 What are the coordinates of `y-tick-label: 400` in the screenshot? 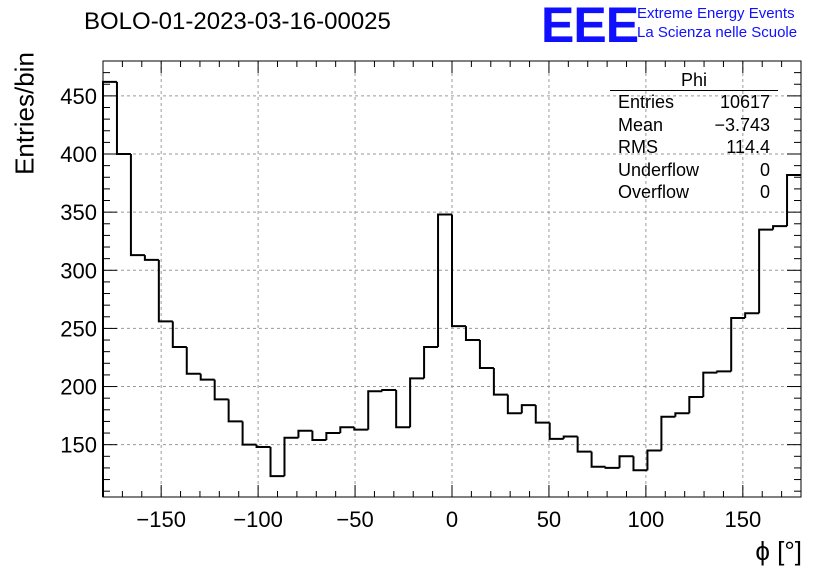 It's located at (78, 154).